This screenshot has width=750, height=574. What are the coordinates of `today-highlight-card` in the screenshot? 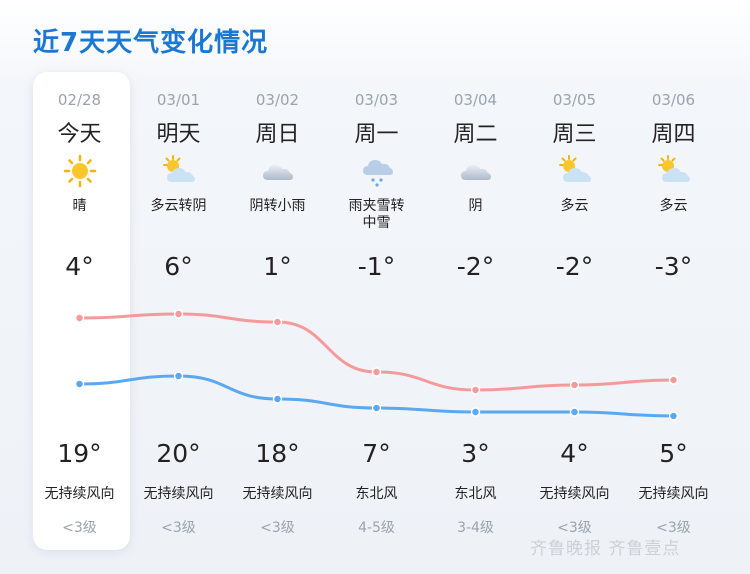 It's located at (81, 311).